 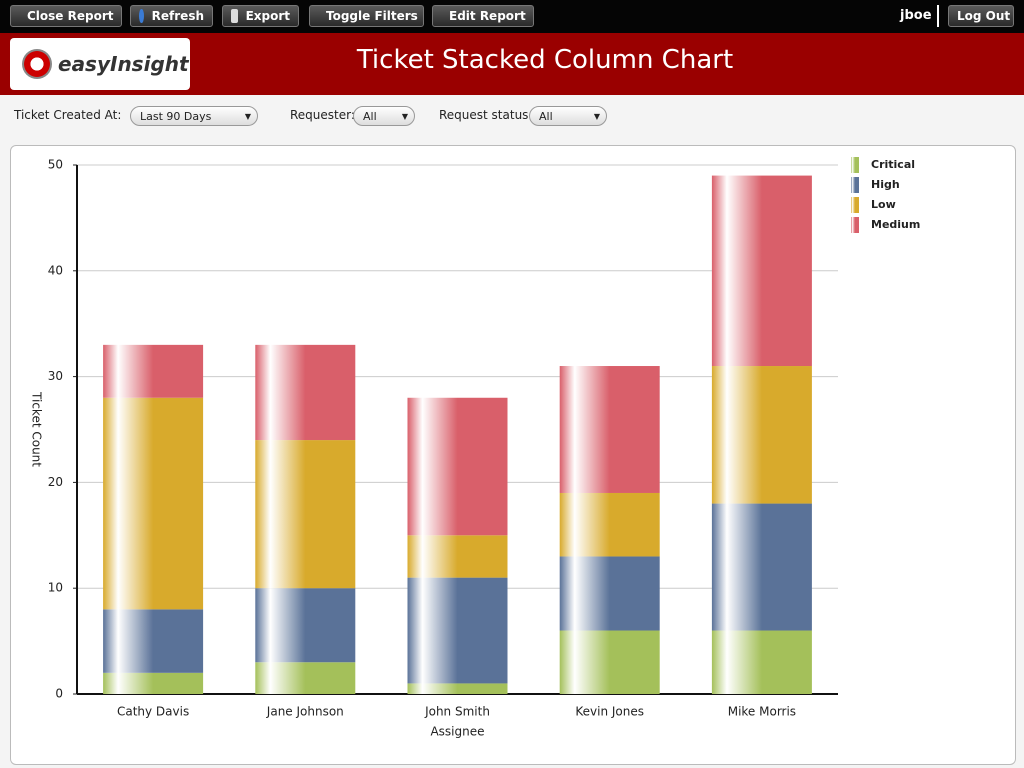 What do you see at coordinates (55, 376) in the screenshot?
I see `y-tick-label: 30` at bounding box center [55, 376].